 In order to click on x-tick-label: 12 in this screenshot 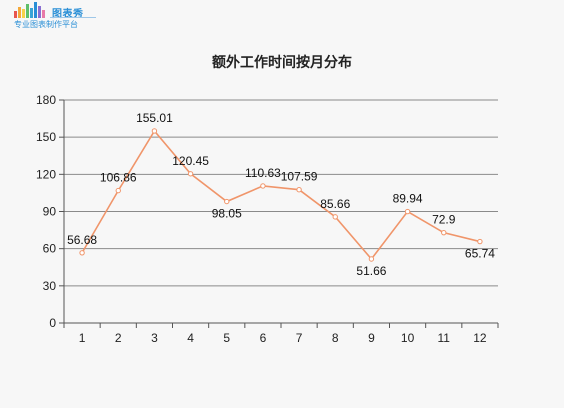, I will do `click(480, 338)`.